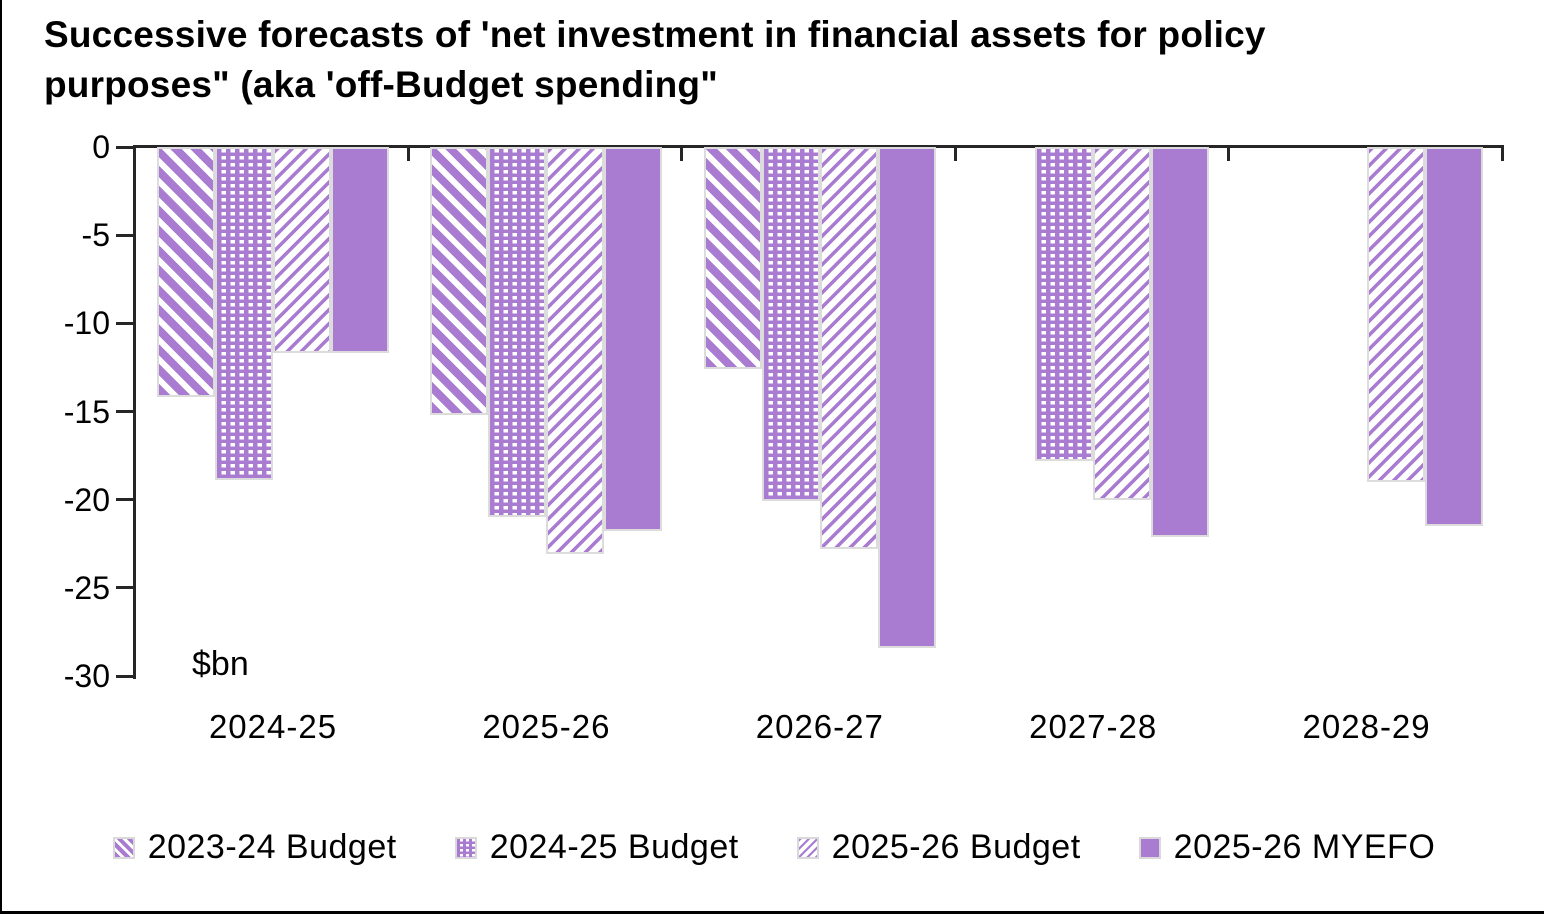  I want to click on legend-item-2025-26-budget: 2025-26 Budget, so click(938, 847).